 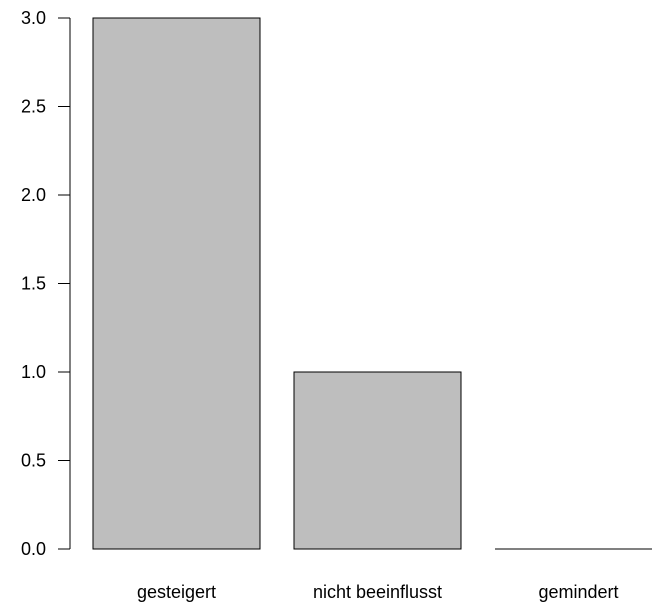 What do you see at coordinates (33, 372) in the screenshot?
I see `y-tick-label: 1.0` at bounding box center [33, 372].